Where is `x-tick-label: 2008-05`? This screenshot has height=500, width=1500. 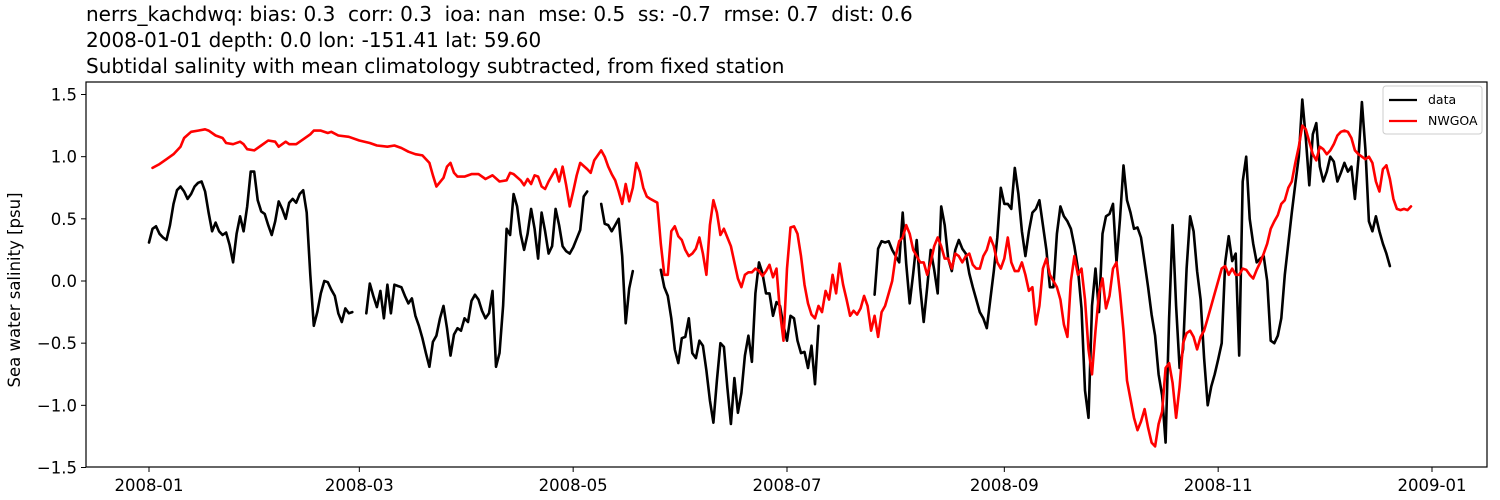 x-tick-label: 2008-05 is located at coordinates (573, 485).